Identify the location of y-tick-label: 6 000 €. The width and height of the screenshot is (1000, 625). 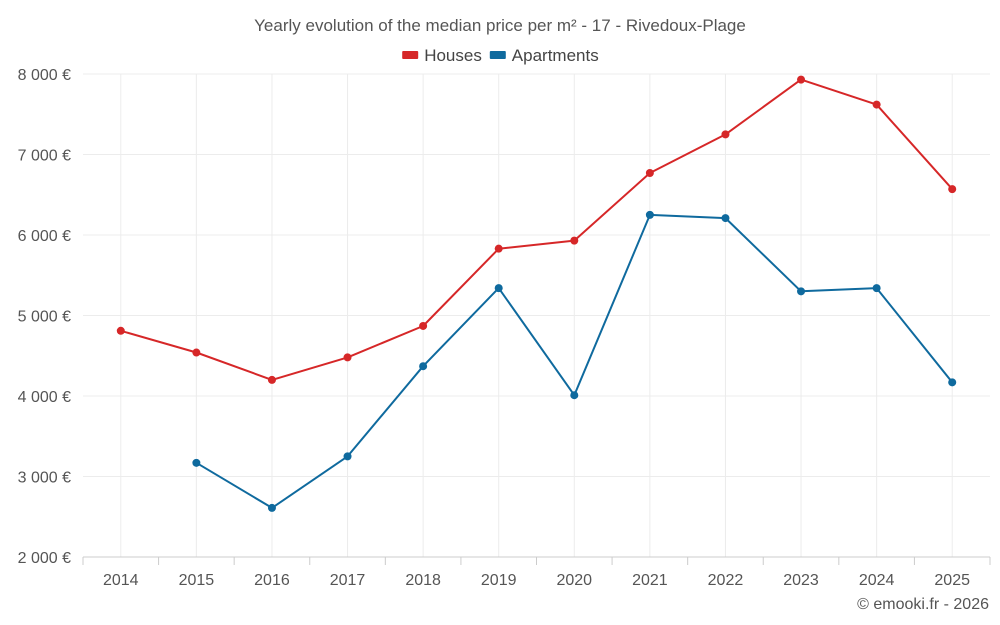
(44, 236).